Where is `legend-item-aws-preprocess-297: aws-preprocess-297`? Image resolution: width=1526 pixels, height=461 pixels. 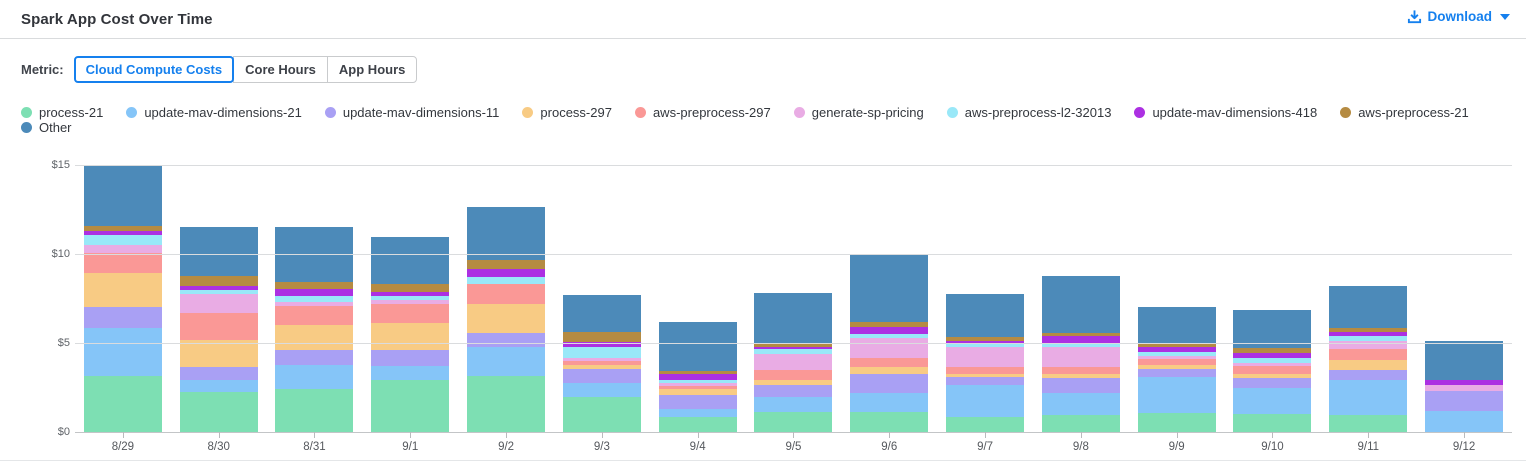
legend-item-aws-preprocess-297: aws-preprocess-297 is located at coordinates (702, 112).